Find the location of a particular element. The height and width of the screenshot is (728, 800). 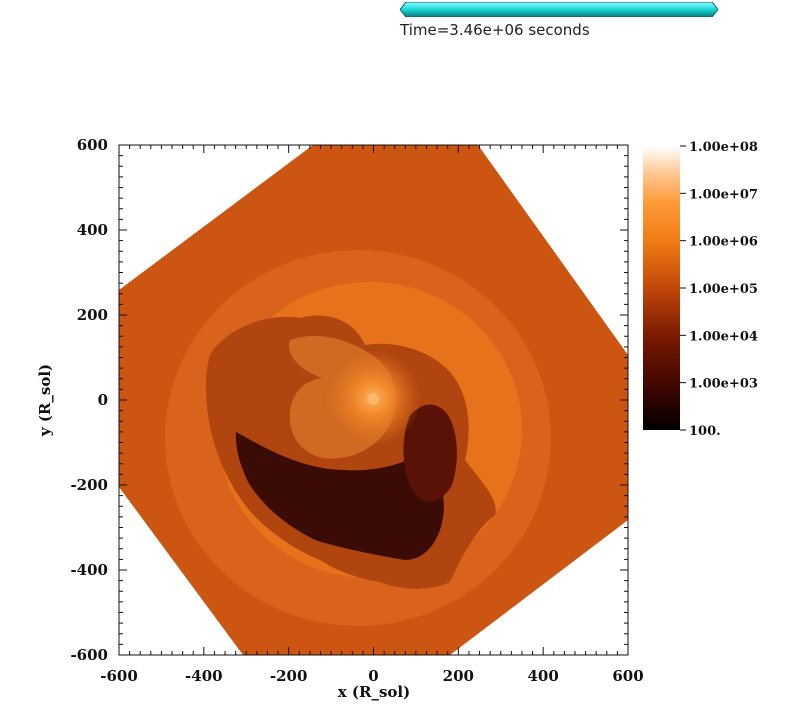

core-center is located at coordinates (373, 399).